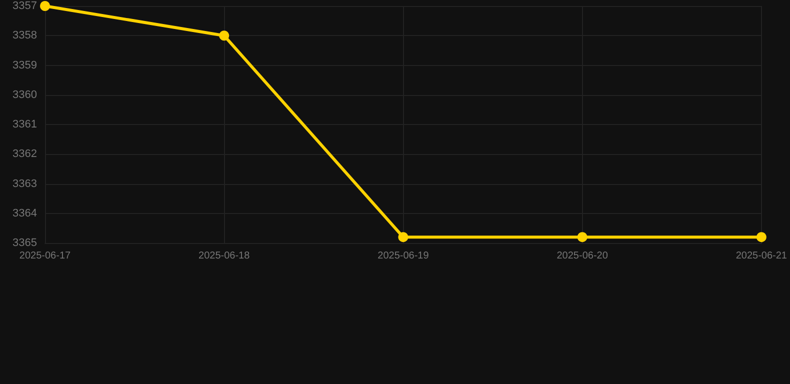 This screenshot has width=790, height=384. Describe the element at coordinates (24, 213) in the screenshot. I see `y-tick-label: 3364` at that location.